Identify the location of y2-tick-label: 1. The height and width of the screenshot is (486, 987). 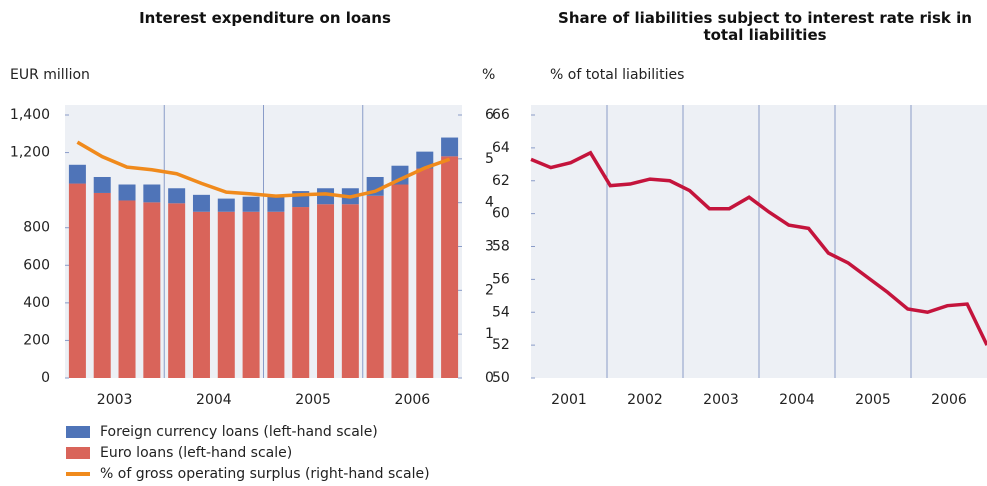
(489, 334).